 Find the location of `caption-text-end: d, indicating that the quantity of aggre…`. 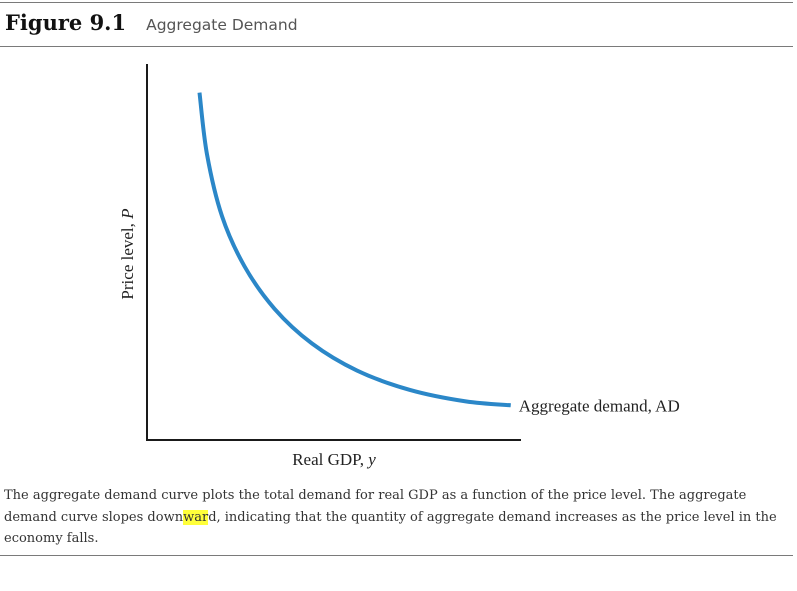

caption-text-end: d, indicating that the quantity of aggre… is located at coordinates (390, 528).